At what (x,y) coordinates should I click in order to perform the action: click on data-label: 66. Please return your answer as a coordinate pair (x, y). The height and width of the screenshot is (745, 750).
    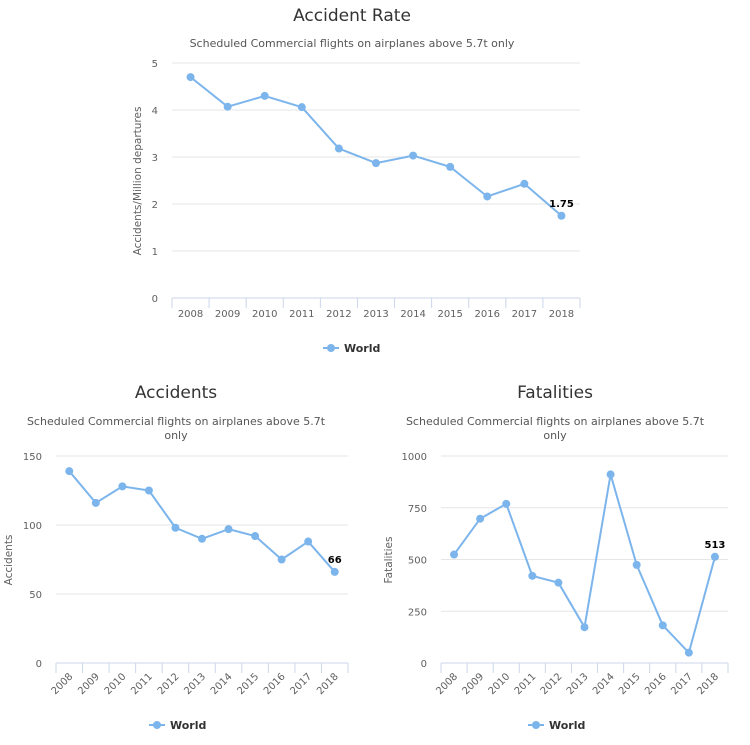
    Looking at the image, I should click on (335, 560).